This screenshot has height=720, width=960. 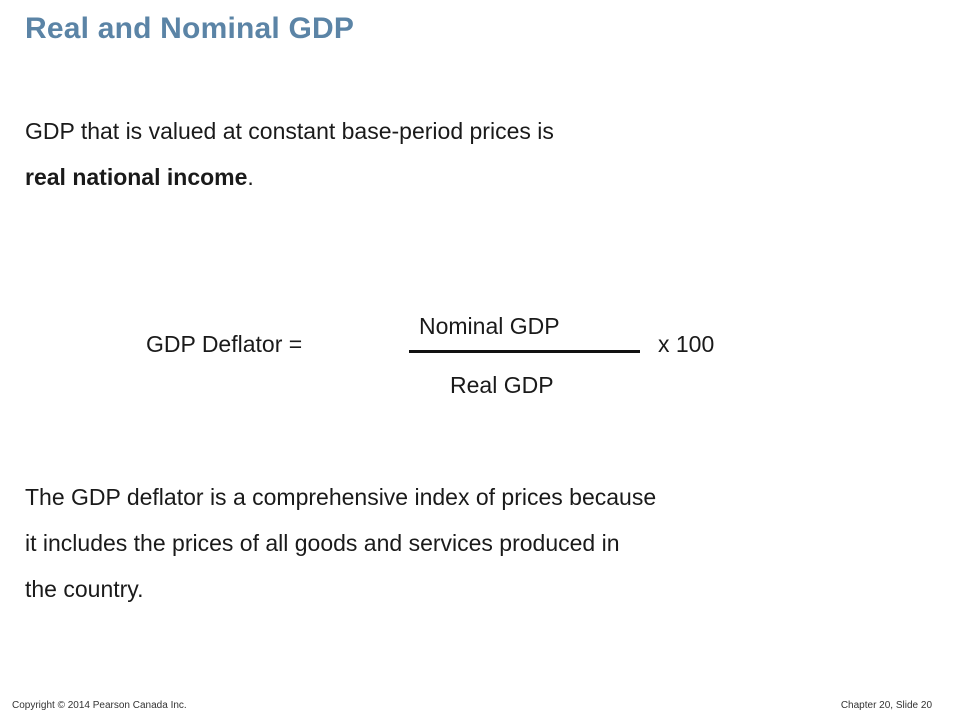 What do you see at coordinates (250, 177) in the screenshot?
I see `intro-period: .` at bounding box center [250, 177].